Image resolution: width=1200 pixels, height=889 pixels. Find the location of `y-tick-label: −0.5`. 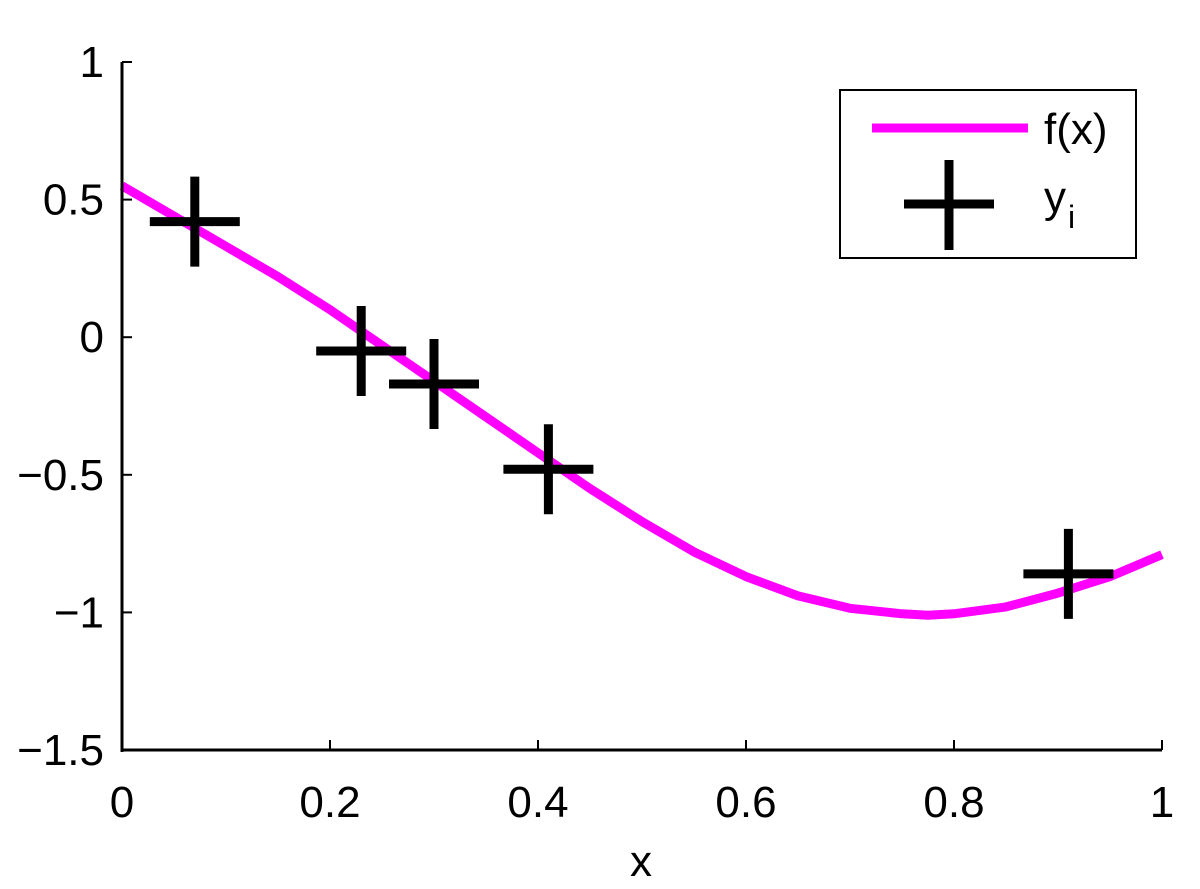

y-tick-label: −0.5 is located at coordinates (60, 475).